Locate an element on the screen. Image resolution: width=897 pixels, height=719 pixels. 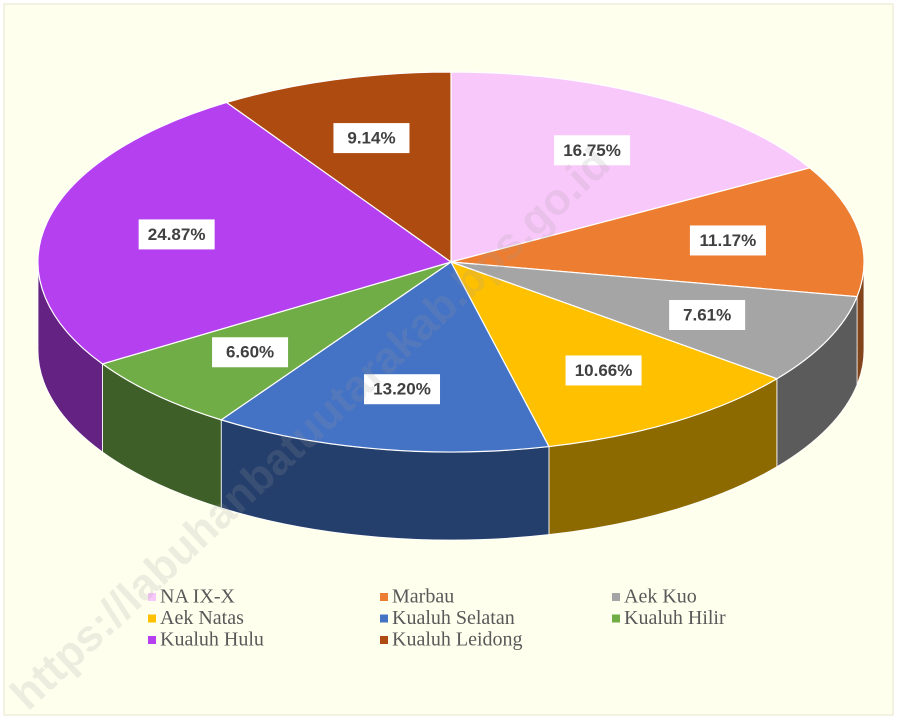
data-label: 11.17% is located at coordinates (728, 240).